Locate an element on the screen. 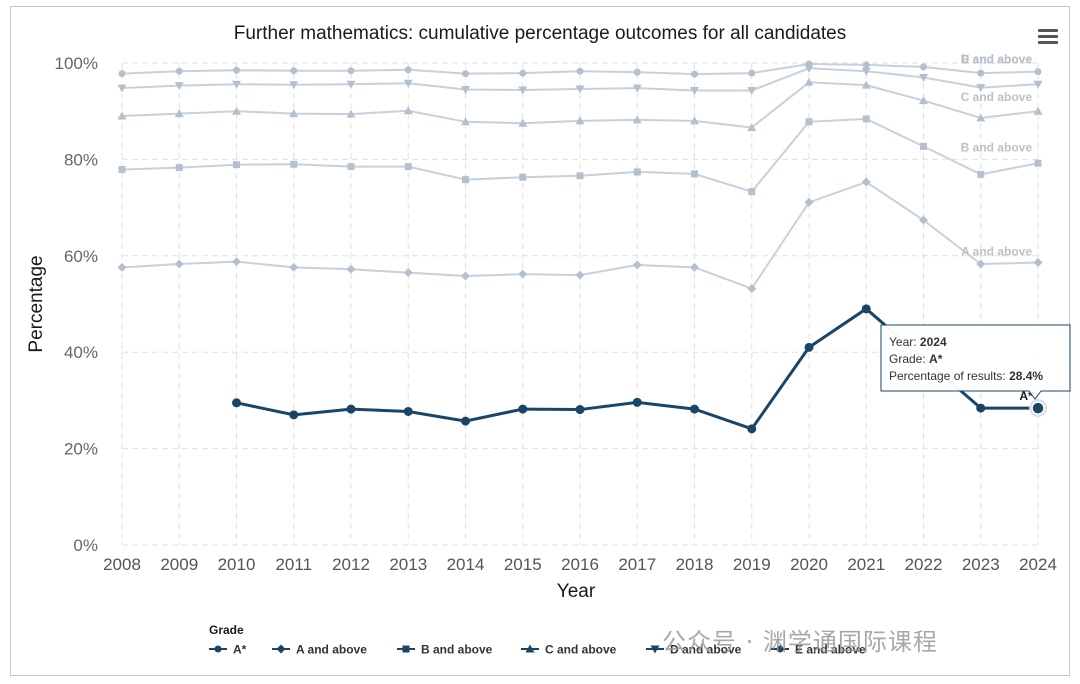 This screenshot has width=1080, height=684. x-tick-label: 2017 is located at coordinates (637, 564).